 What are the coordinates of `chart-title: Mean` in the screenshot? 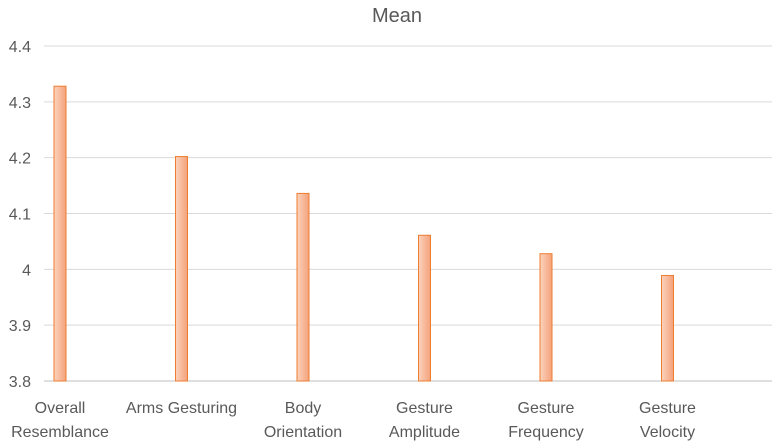 It's located at (397, 16).